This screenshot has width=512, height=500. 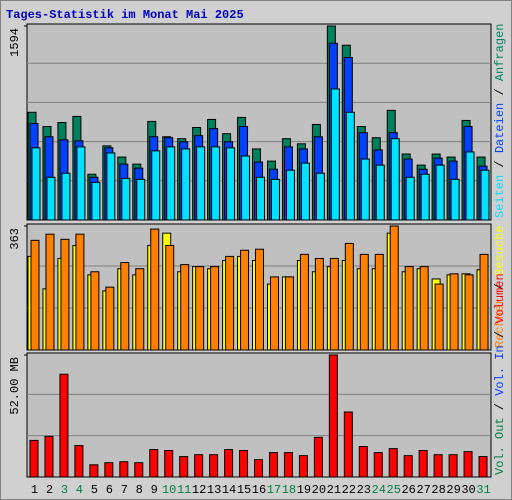 I want to click on x-tick-label: 27, so click(x=423, y=490).